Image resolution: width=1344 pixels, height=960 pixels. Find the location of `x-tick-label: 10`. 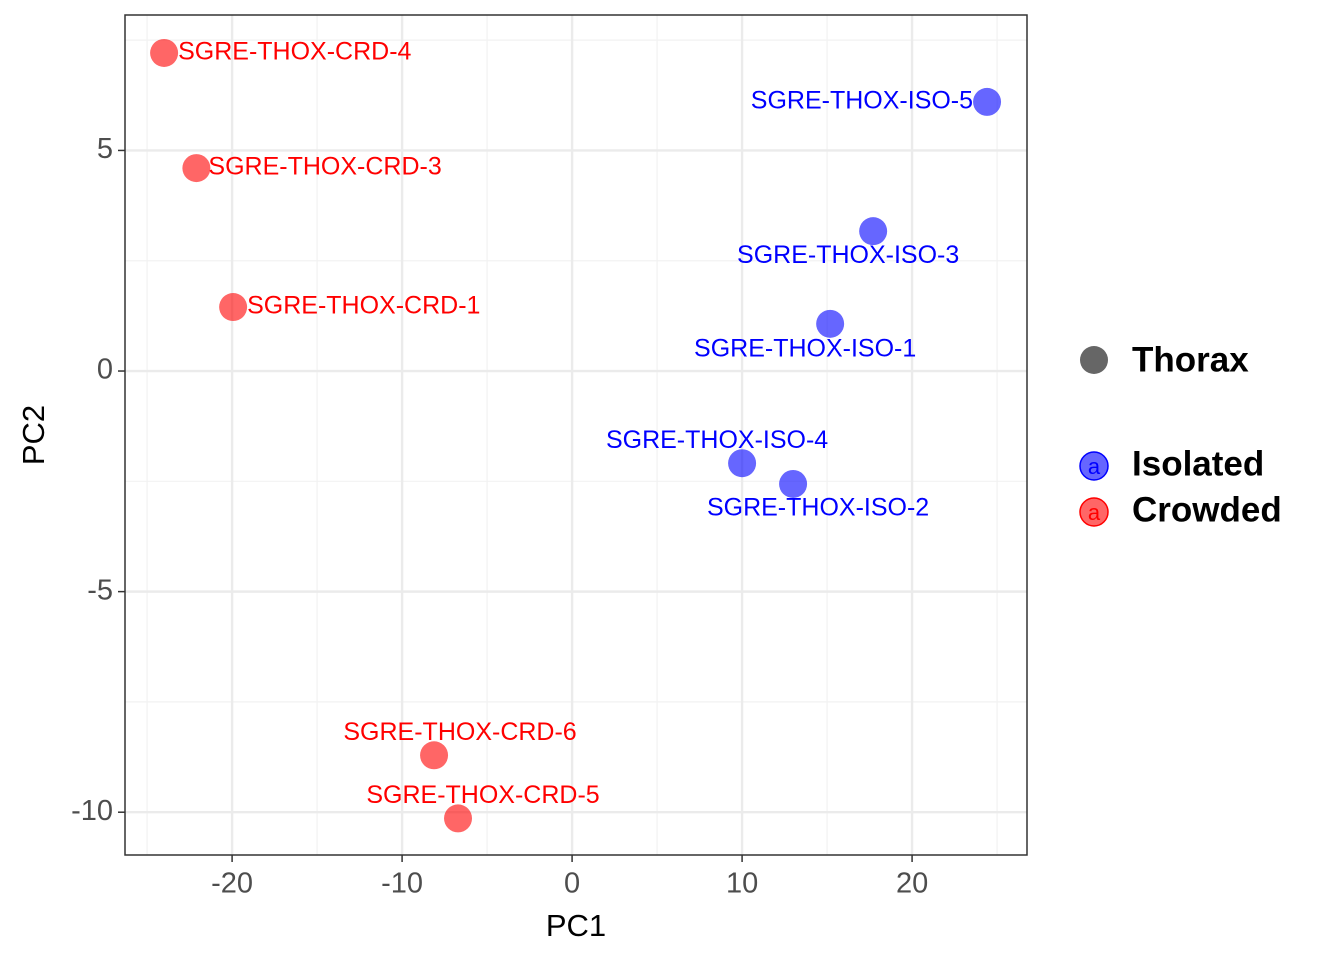

x-tick-label: 10 is located at coordinates (742, 884).